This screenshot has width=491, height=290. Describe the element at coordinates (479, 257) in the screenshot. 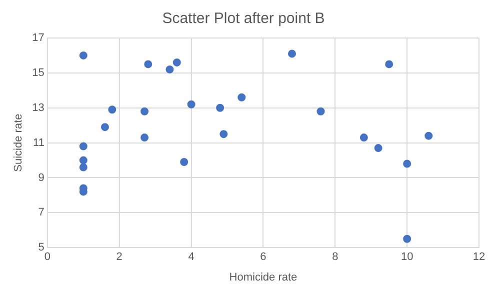

I see `x-tick-label: 12` at that location.